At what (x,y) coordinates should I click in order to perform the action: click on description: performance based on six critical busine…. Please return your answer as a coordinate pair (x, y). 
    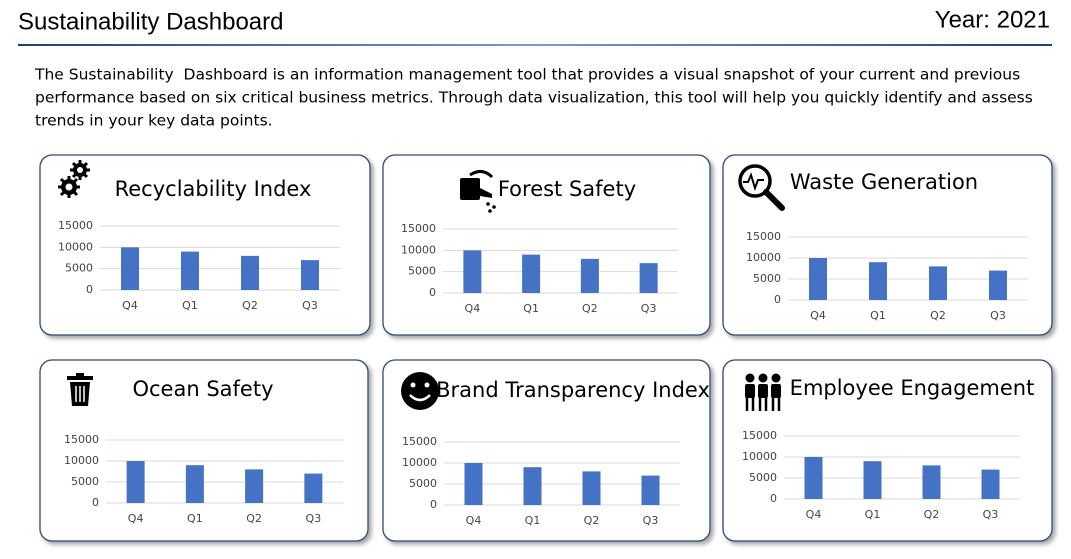
    Looking at the image, I should click on (534, 98).